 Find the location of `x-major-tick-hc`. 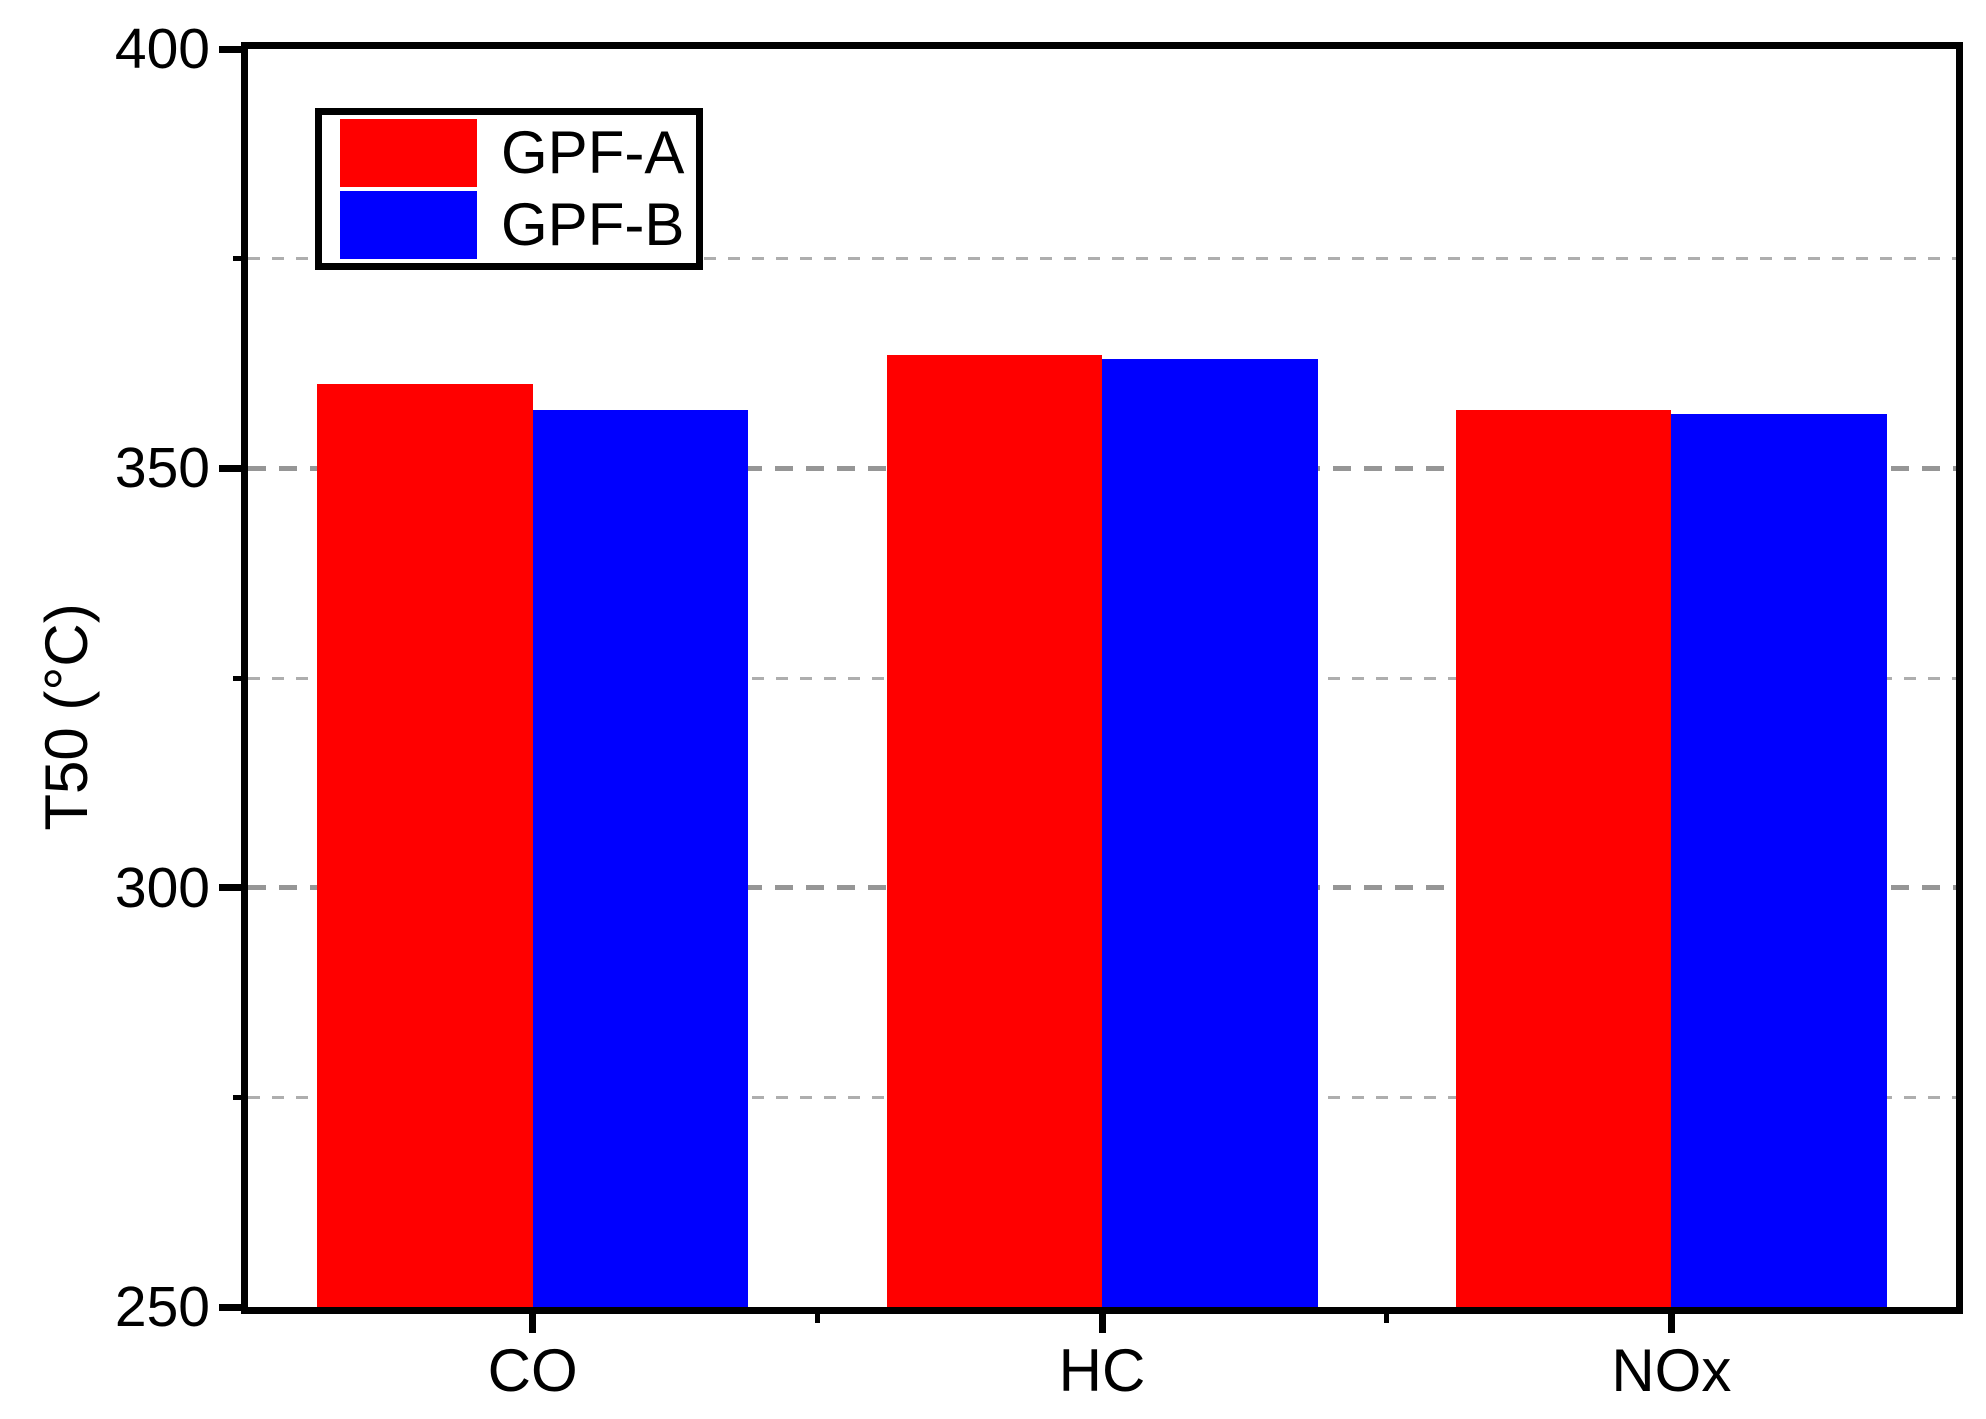

x-major-tick-hc is located at coordinates (1102, 1321).